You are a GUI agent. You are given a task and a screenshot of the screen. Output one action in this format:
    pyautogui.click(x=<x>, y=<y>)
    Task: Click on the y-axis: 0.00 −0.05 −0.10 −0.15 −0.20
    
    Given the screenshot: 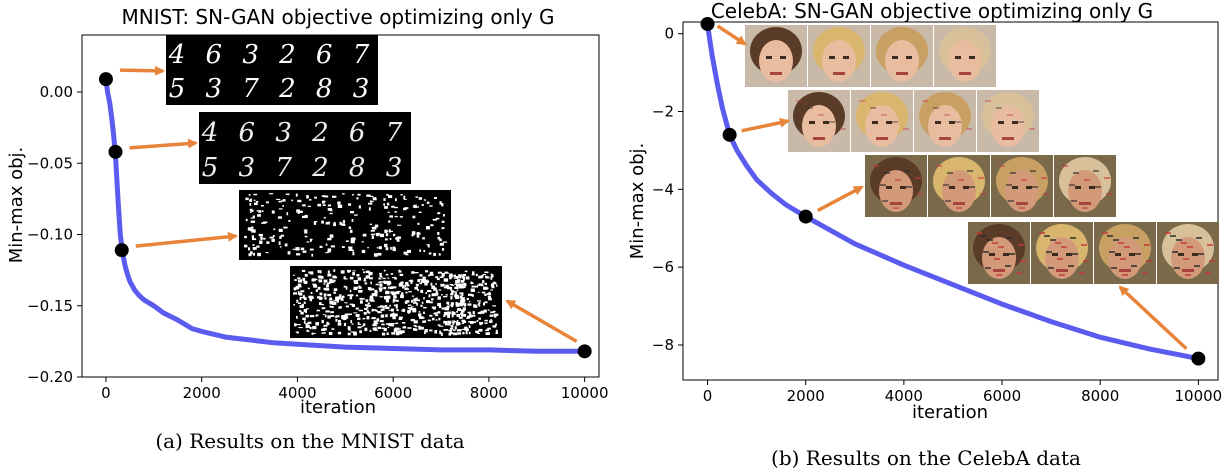 What is the action you would take?
    pyautogui.click(x=54, y=234)
    